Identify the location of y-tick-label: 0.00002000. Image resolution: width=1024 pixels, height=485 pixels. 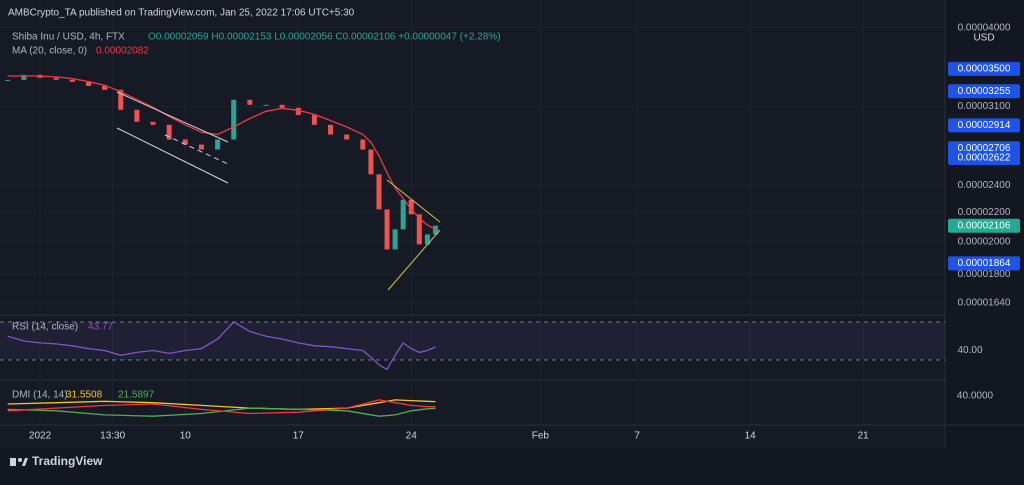
(984, 241).